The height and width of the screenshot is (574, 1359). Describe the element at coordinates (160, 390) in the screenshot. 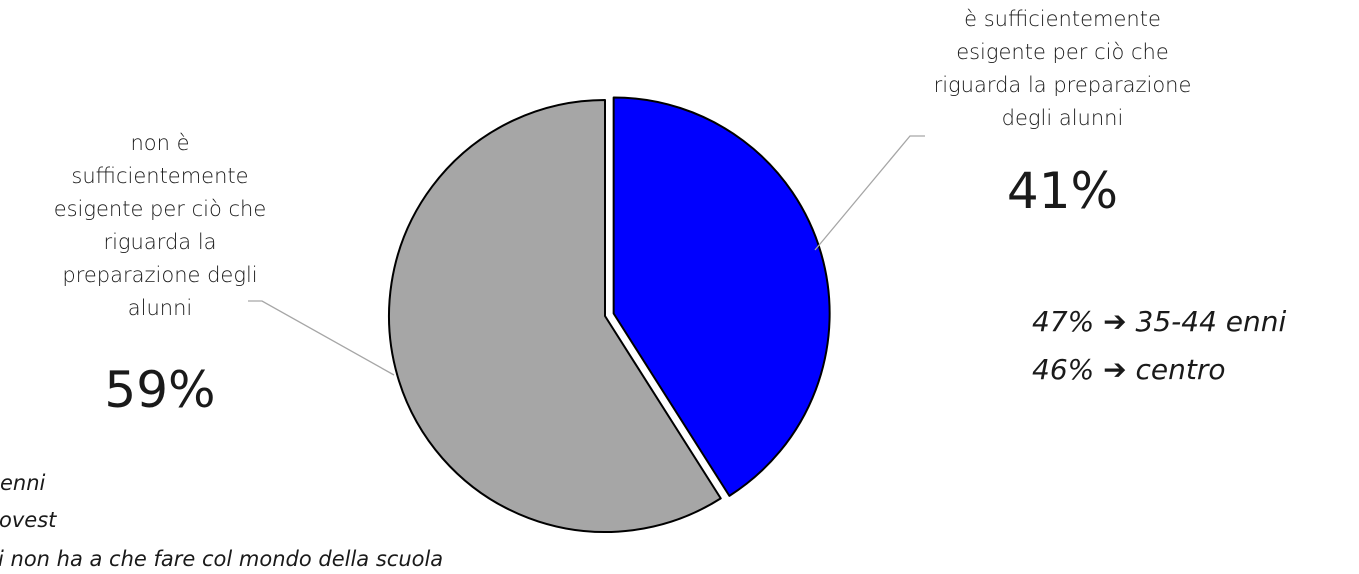

I see `slice-value-left: 59%` at that location.